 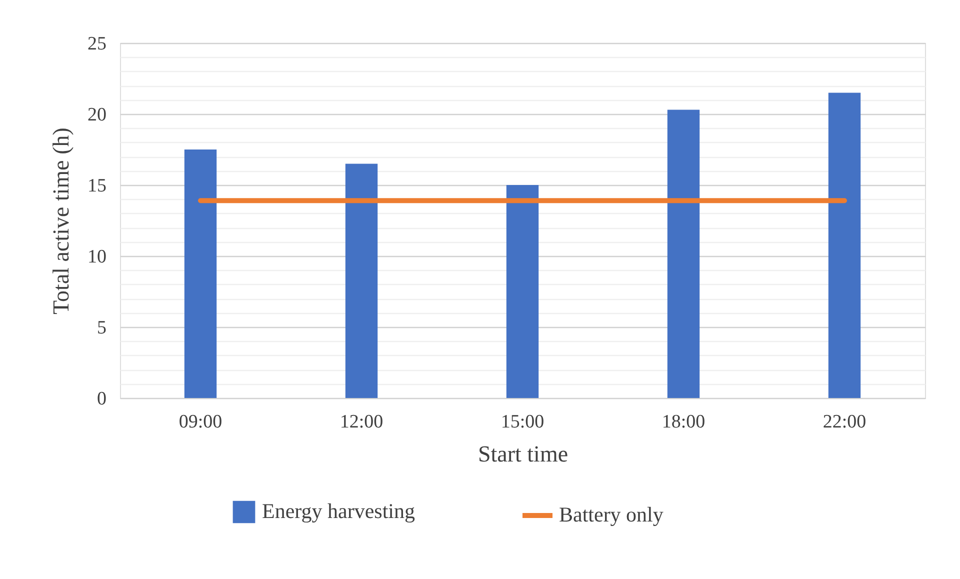 I want to click on x-tick-label: 22:00, so click(x=844, y=422).